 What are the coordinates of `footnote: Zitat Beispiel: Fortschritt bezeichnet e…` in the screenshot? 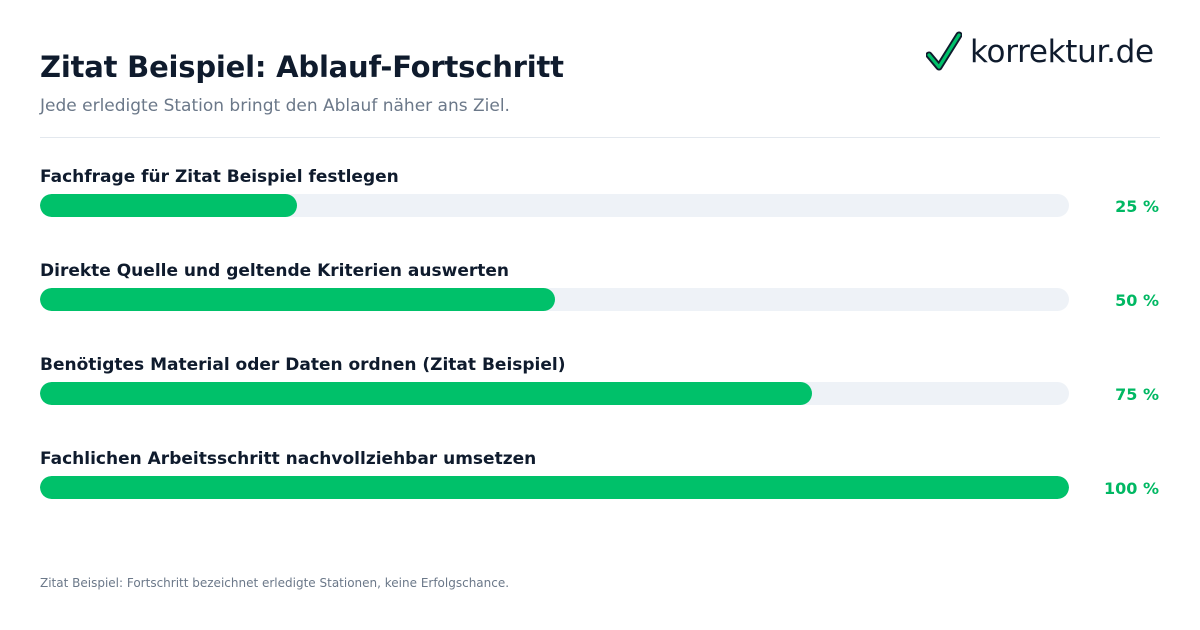 It's located at (275, 583).